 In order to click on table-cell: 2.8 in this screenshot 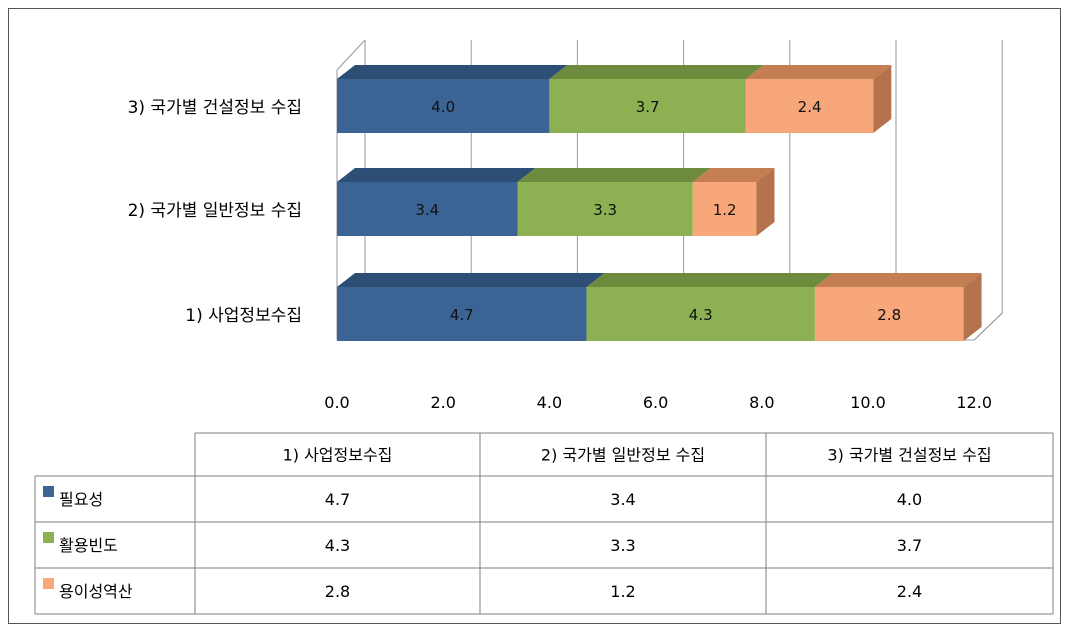, I will do `click(337, 591)`.